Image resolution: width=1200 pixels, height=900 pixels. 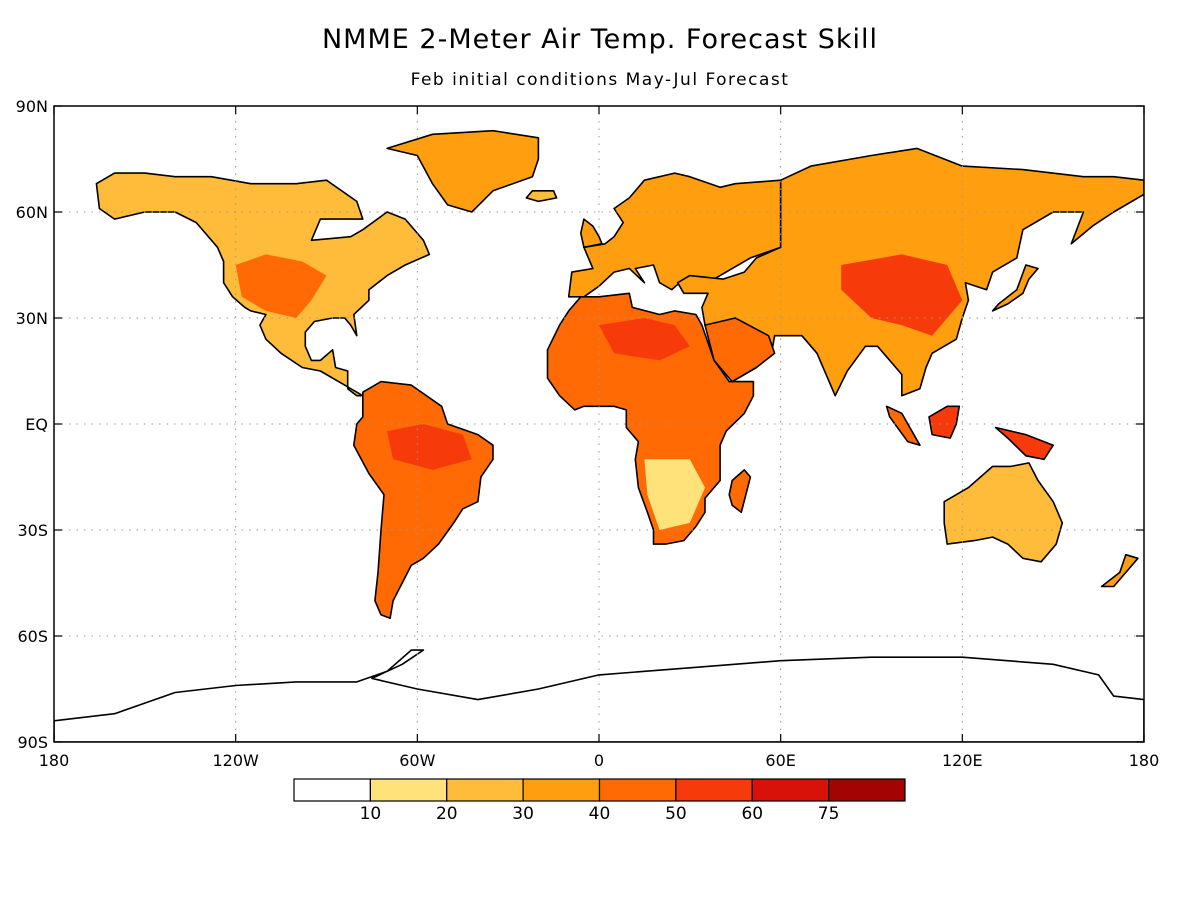 I want to click on region-uk, so click(x=591, y=233).